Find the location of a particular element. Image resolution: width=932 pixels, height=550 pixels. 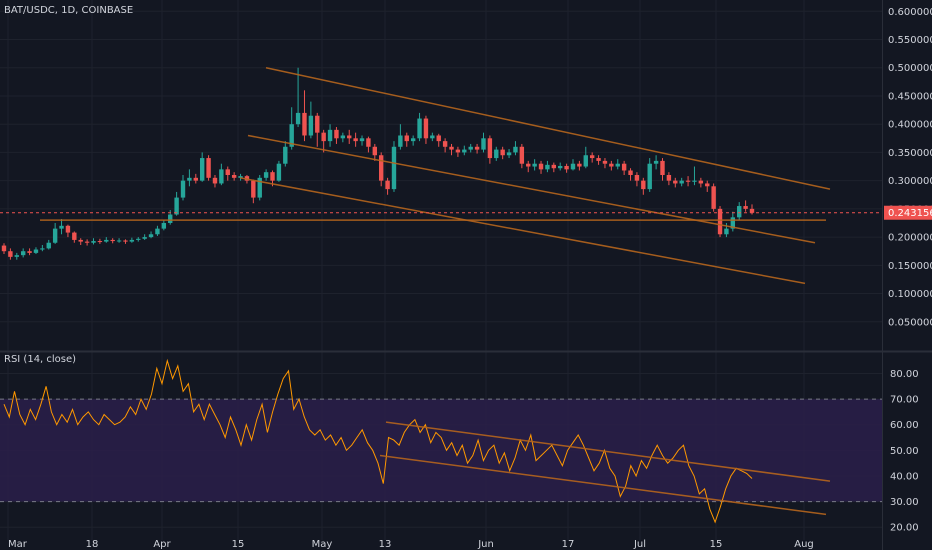

x-tick-label: May is located at coordinates (322, 544).